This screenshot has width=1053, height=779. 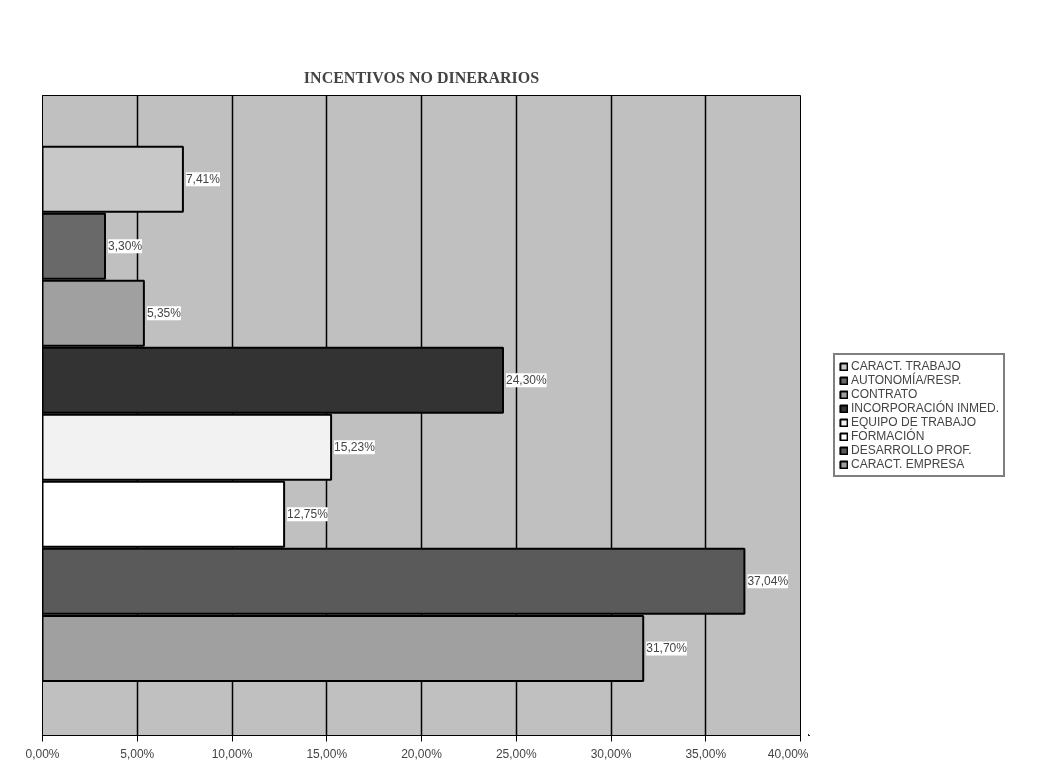 I want to click on x-tick-label: 0,00%, so click(x=42, y=753).